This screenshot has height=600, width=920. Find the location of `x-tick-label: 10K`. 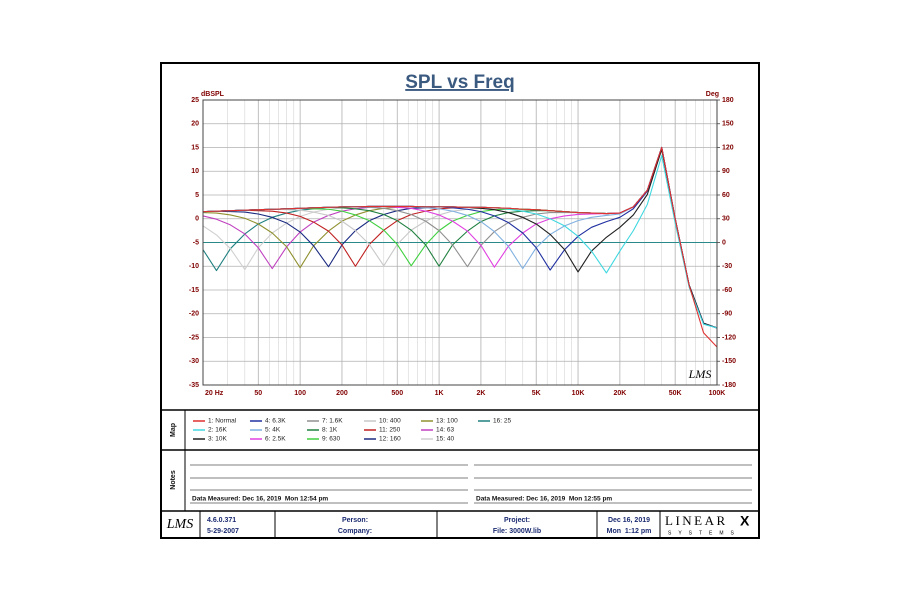

x-tick-label: 10K is located at coordinates (578, 393).